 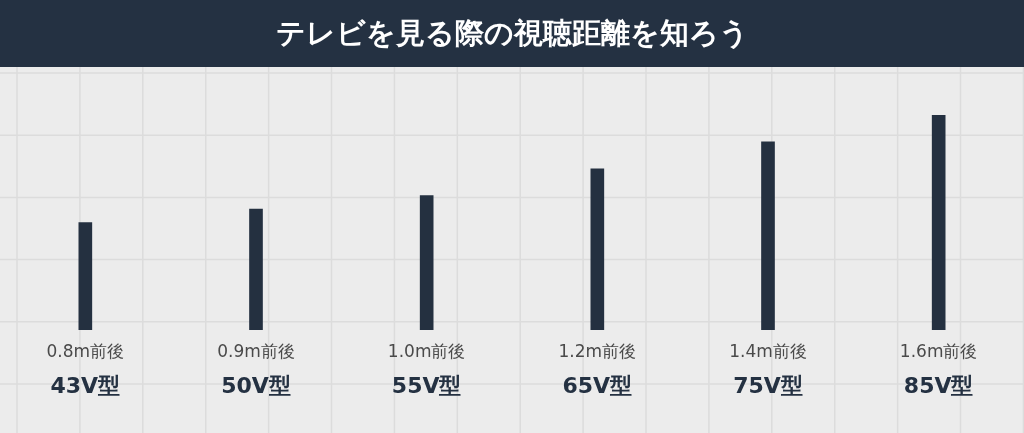 I want to click on data-label: 1.2m前後, so click(x=597, y=351).